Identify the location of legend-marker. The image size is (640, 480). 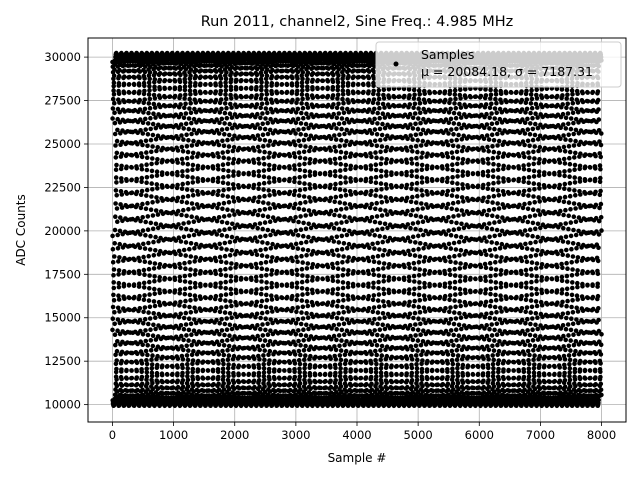
(396, 64).